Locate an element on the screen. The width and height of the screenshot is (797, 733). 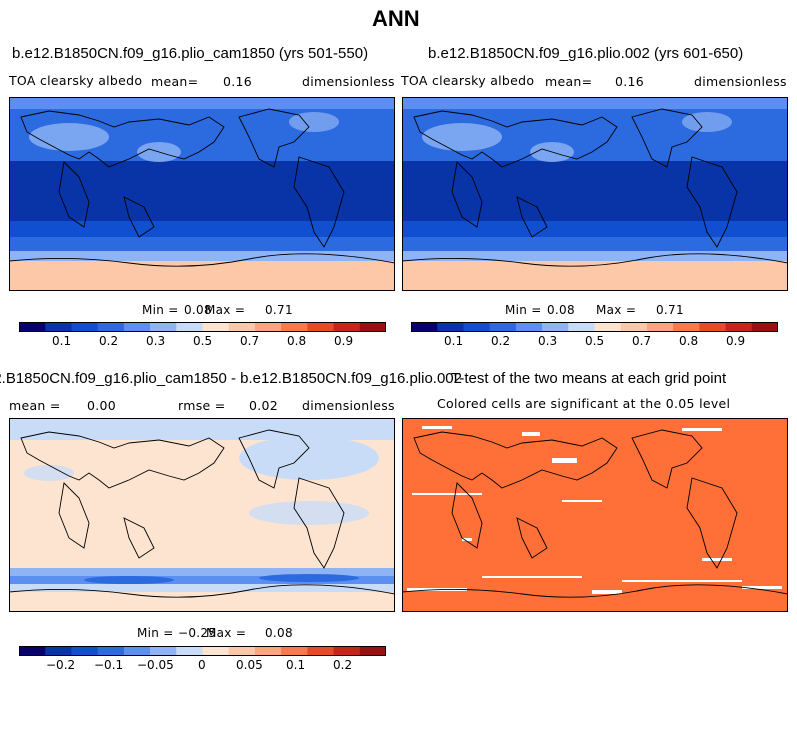
panel2-tick: 0.5 is located at coordinates (595, 341).